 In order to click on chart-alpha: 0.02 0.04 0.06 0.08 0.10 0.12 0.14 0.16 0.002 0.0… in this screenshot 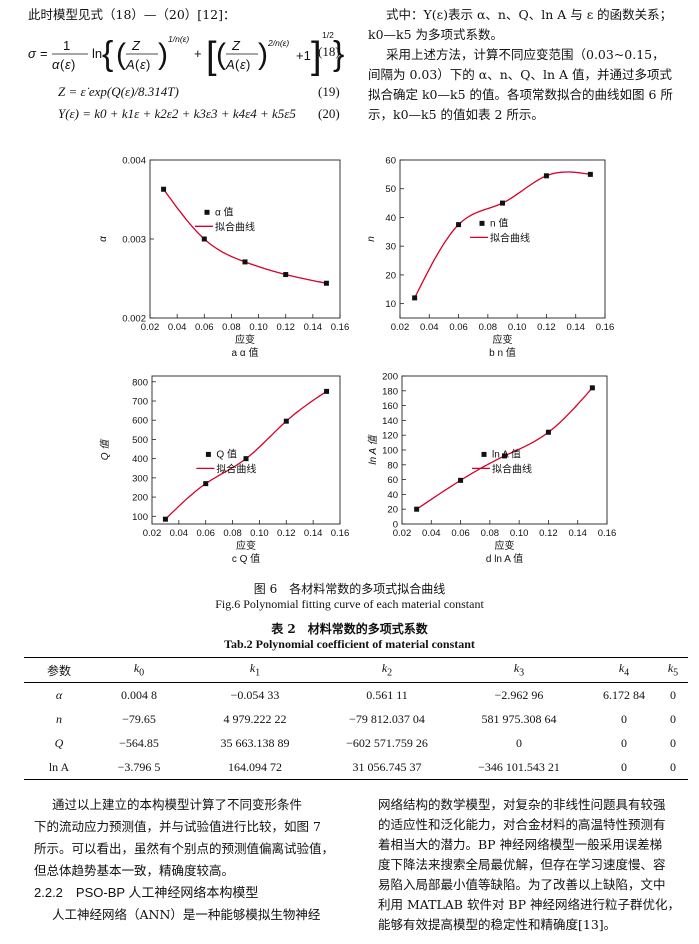, I will do `click(223, 258)`.